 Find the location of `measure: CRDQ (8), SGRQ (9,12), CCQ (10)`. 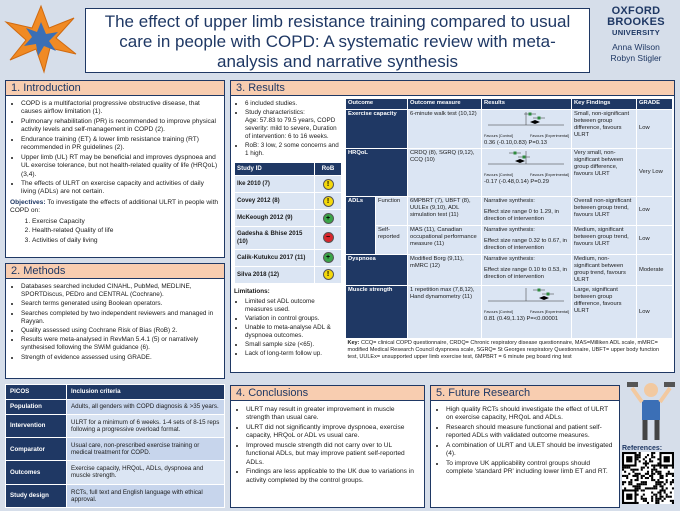

measure: CRDQ (8), SGRQ (9,12), CCQ (10) is located at coordinates (444, 172).